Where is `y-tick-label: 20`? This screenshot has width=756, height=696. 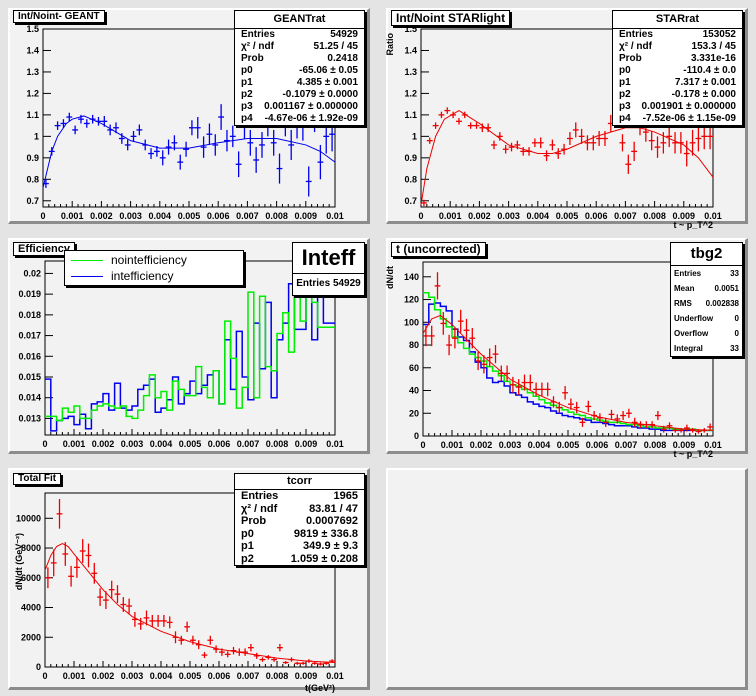 y-tick-label: 20 is located at coordinates (414, 413).